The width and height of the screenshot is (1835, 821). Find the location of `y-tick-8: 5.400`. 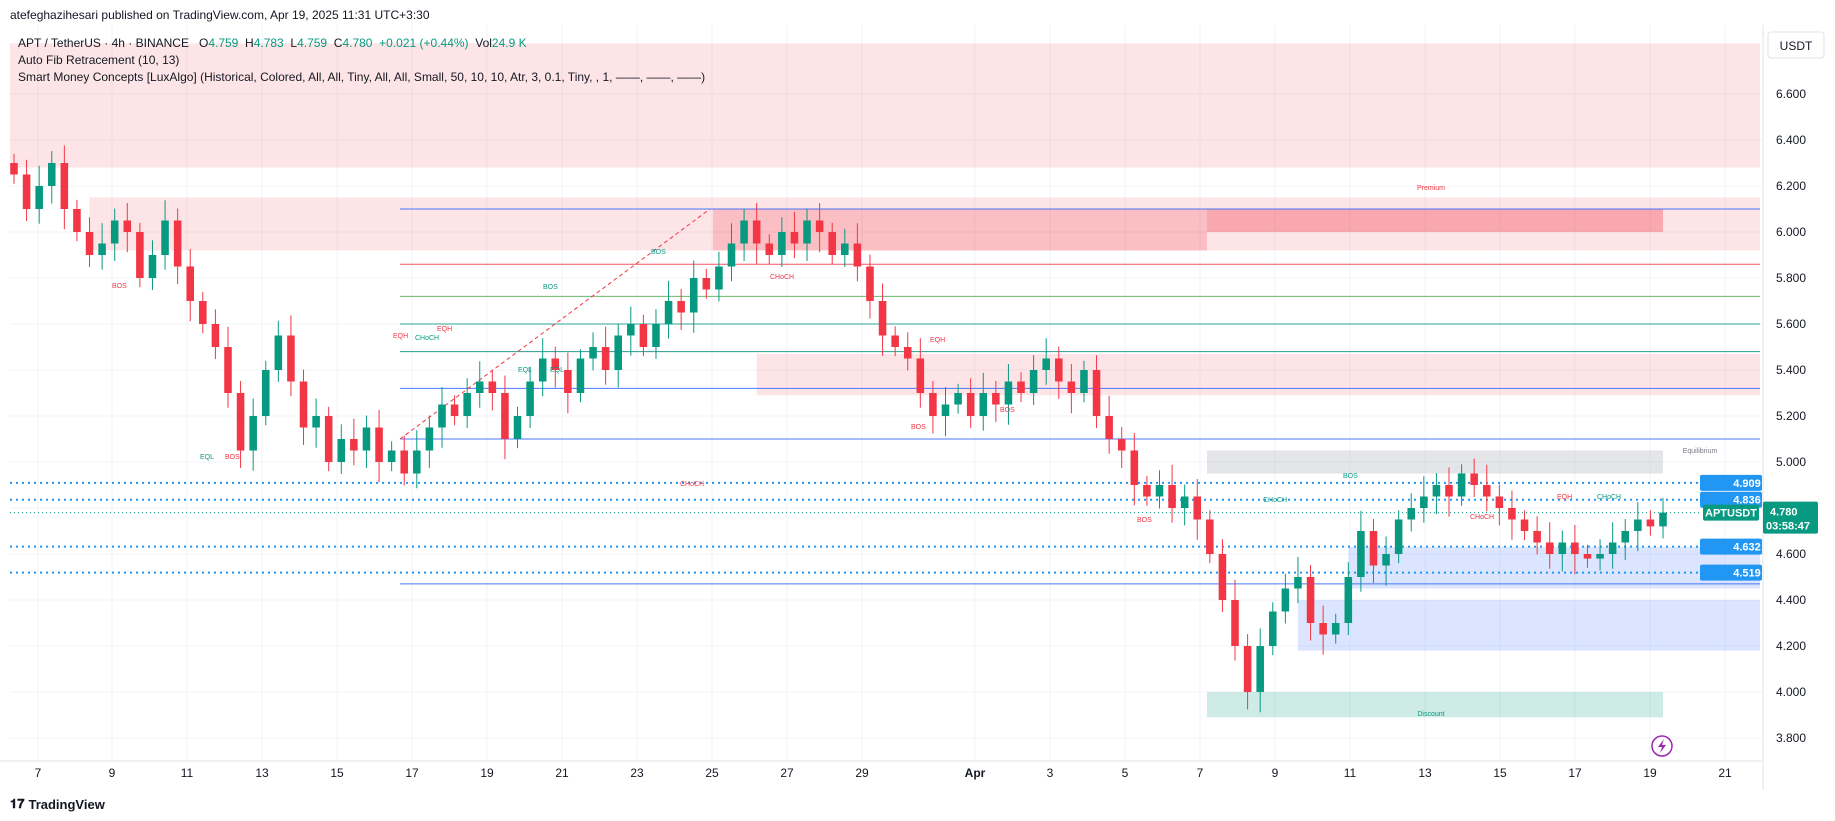

y-tick-8: 5.400 is located at coordinates (1791, 370).